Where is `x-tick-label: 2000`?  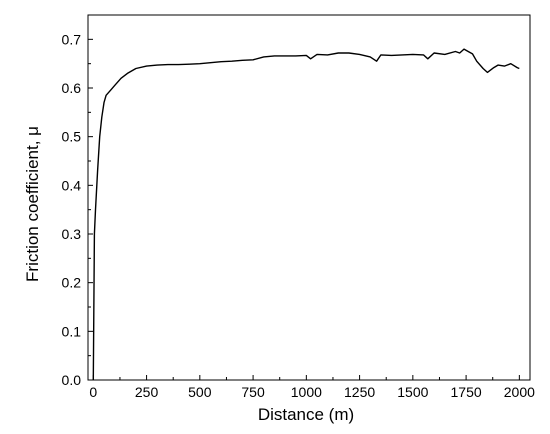 x-tick-label: 2000 is located at coordinates (519, 392).